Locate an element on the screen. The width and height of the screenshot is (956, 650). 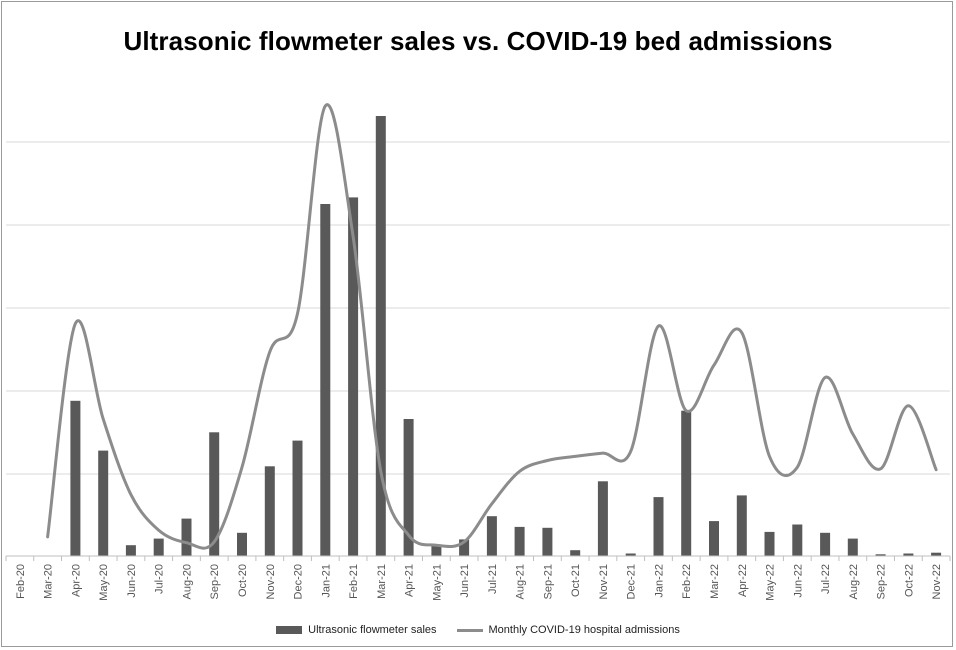
x-tick-label: Apr-21 is located at coordinates (410, 580).